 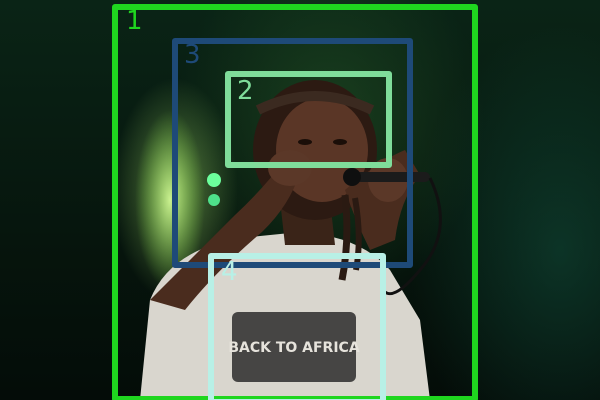 What do you see at coordinates (192, 55) in the screenshot?
I see `annotation-label-3: 3` at bounding box center [192, 55].